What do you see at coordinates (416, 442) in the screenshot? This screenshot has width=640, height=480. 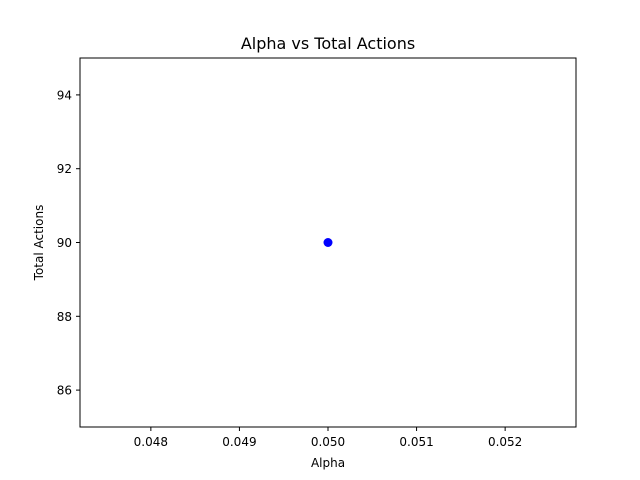 I see `x-tick-label: 0.051` at bounding box center [416, 442].